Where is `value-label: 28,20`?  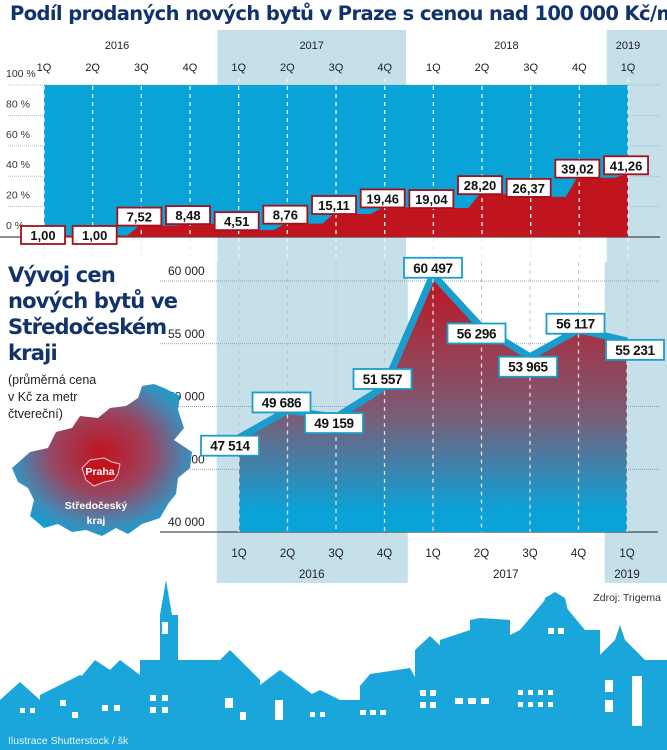
value-label: 28,20 is located at coordinates (480, 185).